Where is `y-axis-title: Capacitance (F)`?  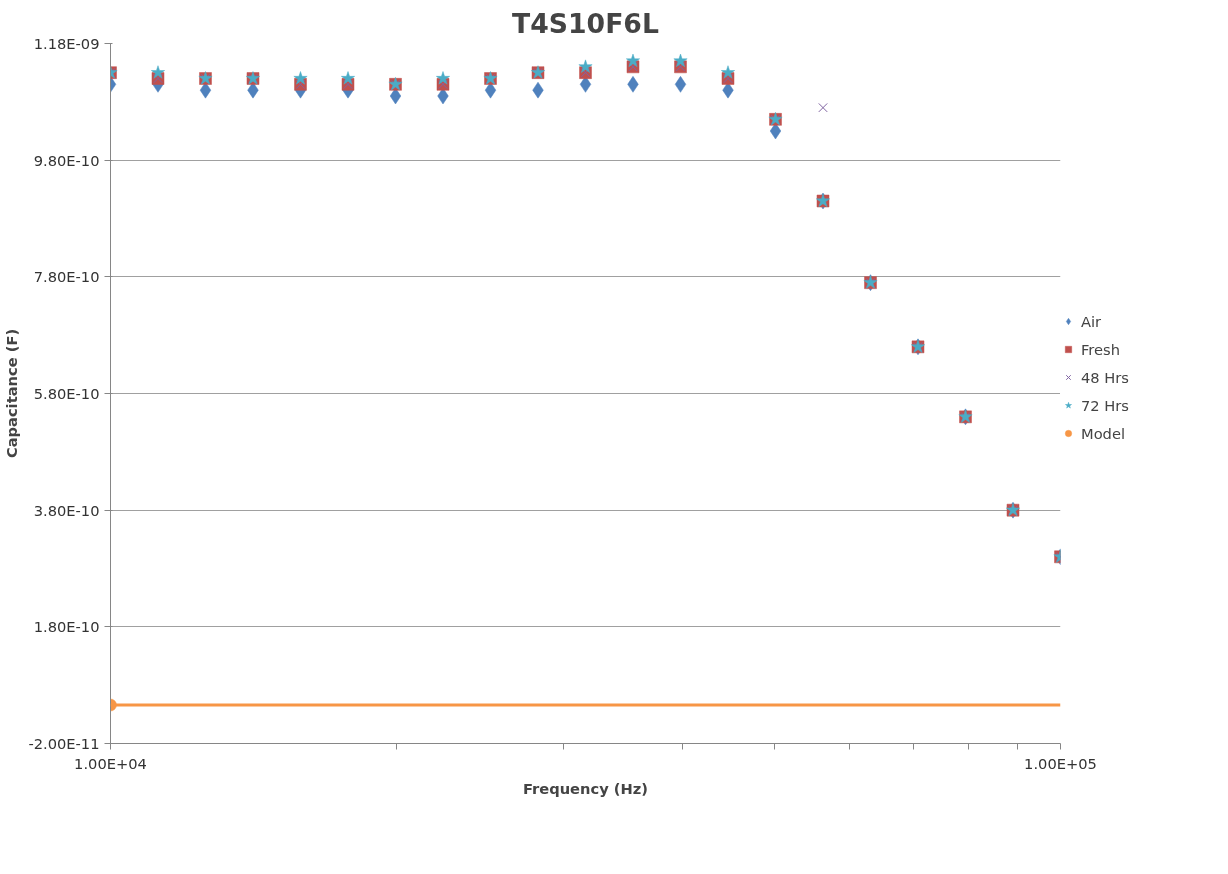
y-axis-title: Capacitance (F) is located at coordinates (12, 393).